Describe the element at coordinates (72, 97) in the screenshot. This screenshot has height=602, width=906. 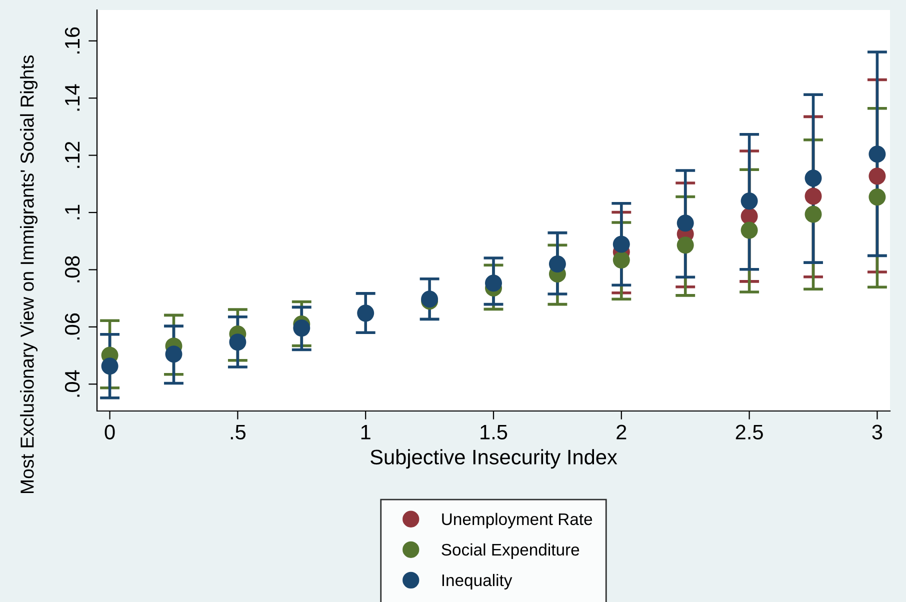
I see `y-tick-label: .14` at that location.